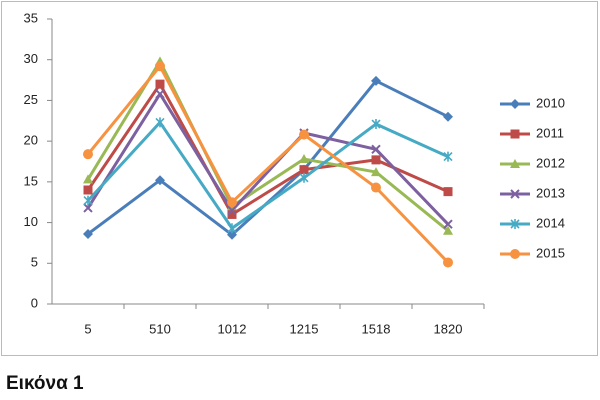  What do you see at coordinates (31, 221) in the screenshot?
I see `y-tick-label: 10` at bounding box center [31, 221].